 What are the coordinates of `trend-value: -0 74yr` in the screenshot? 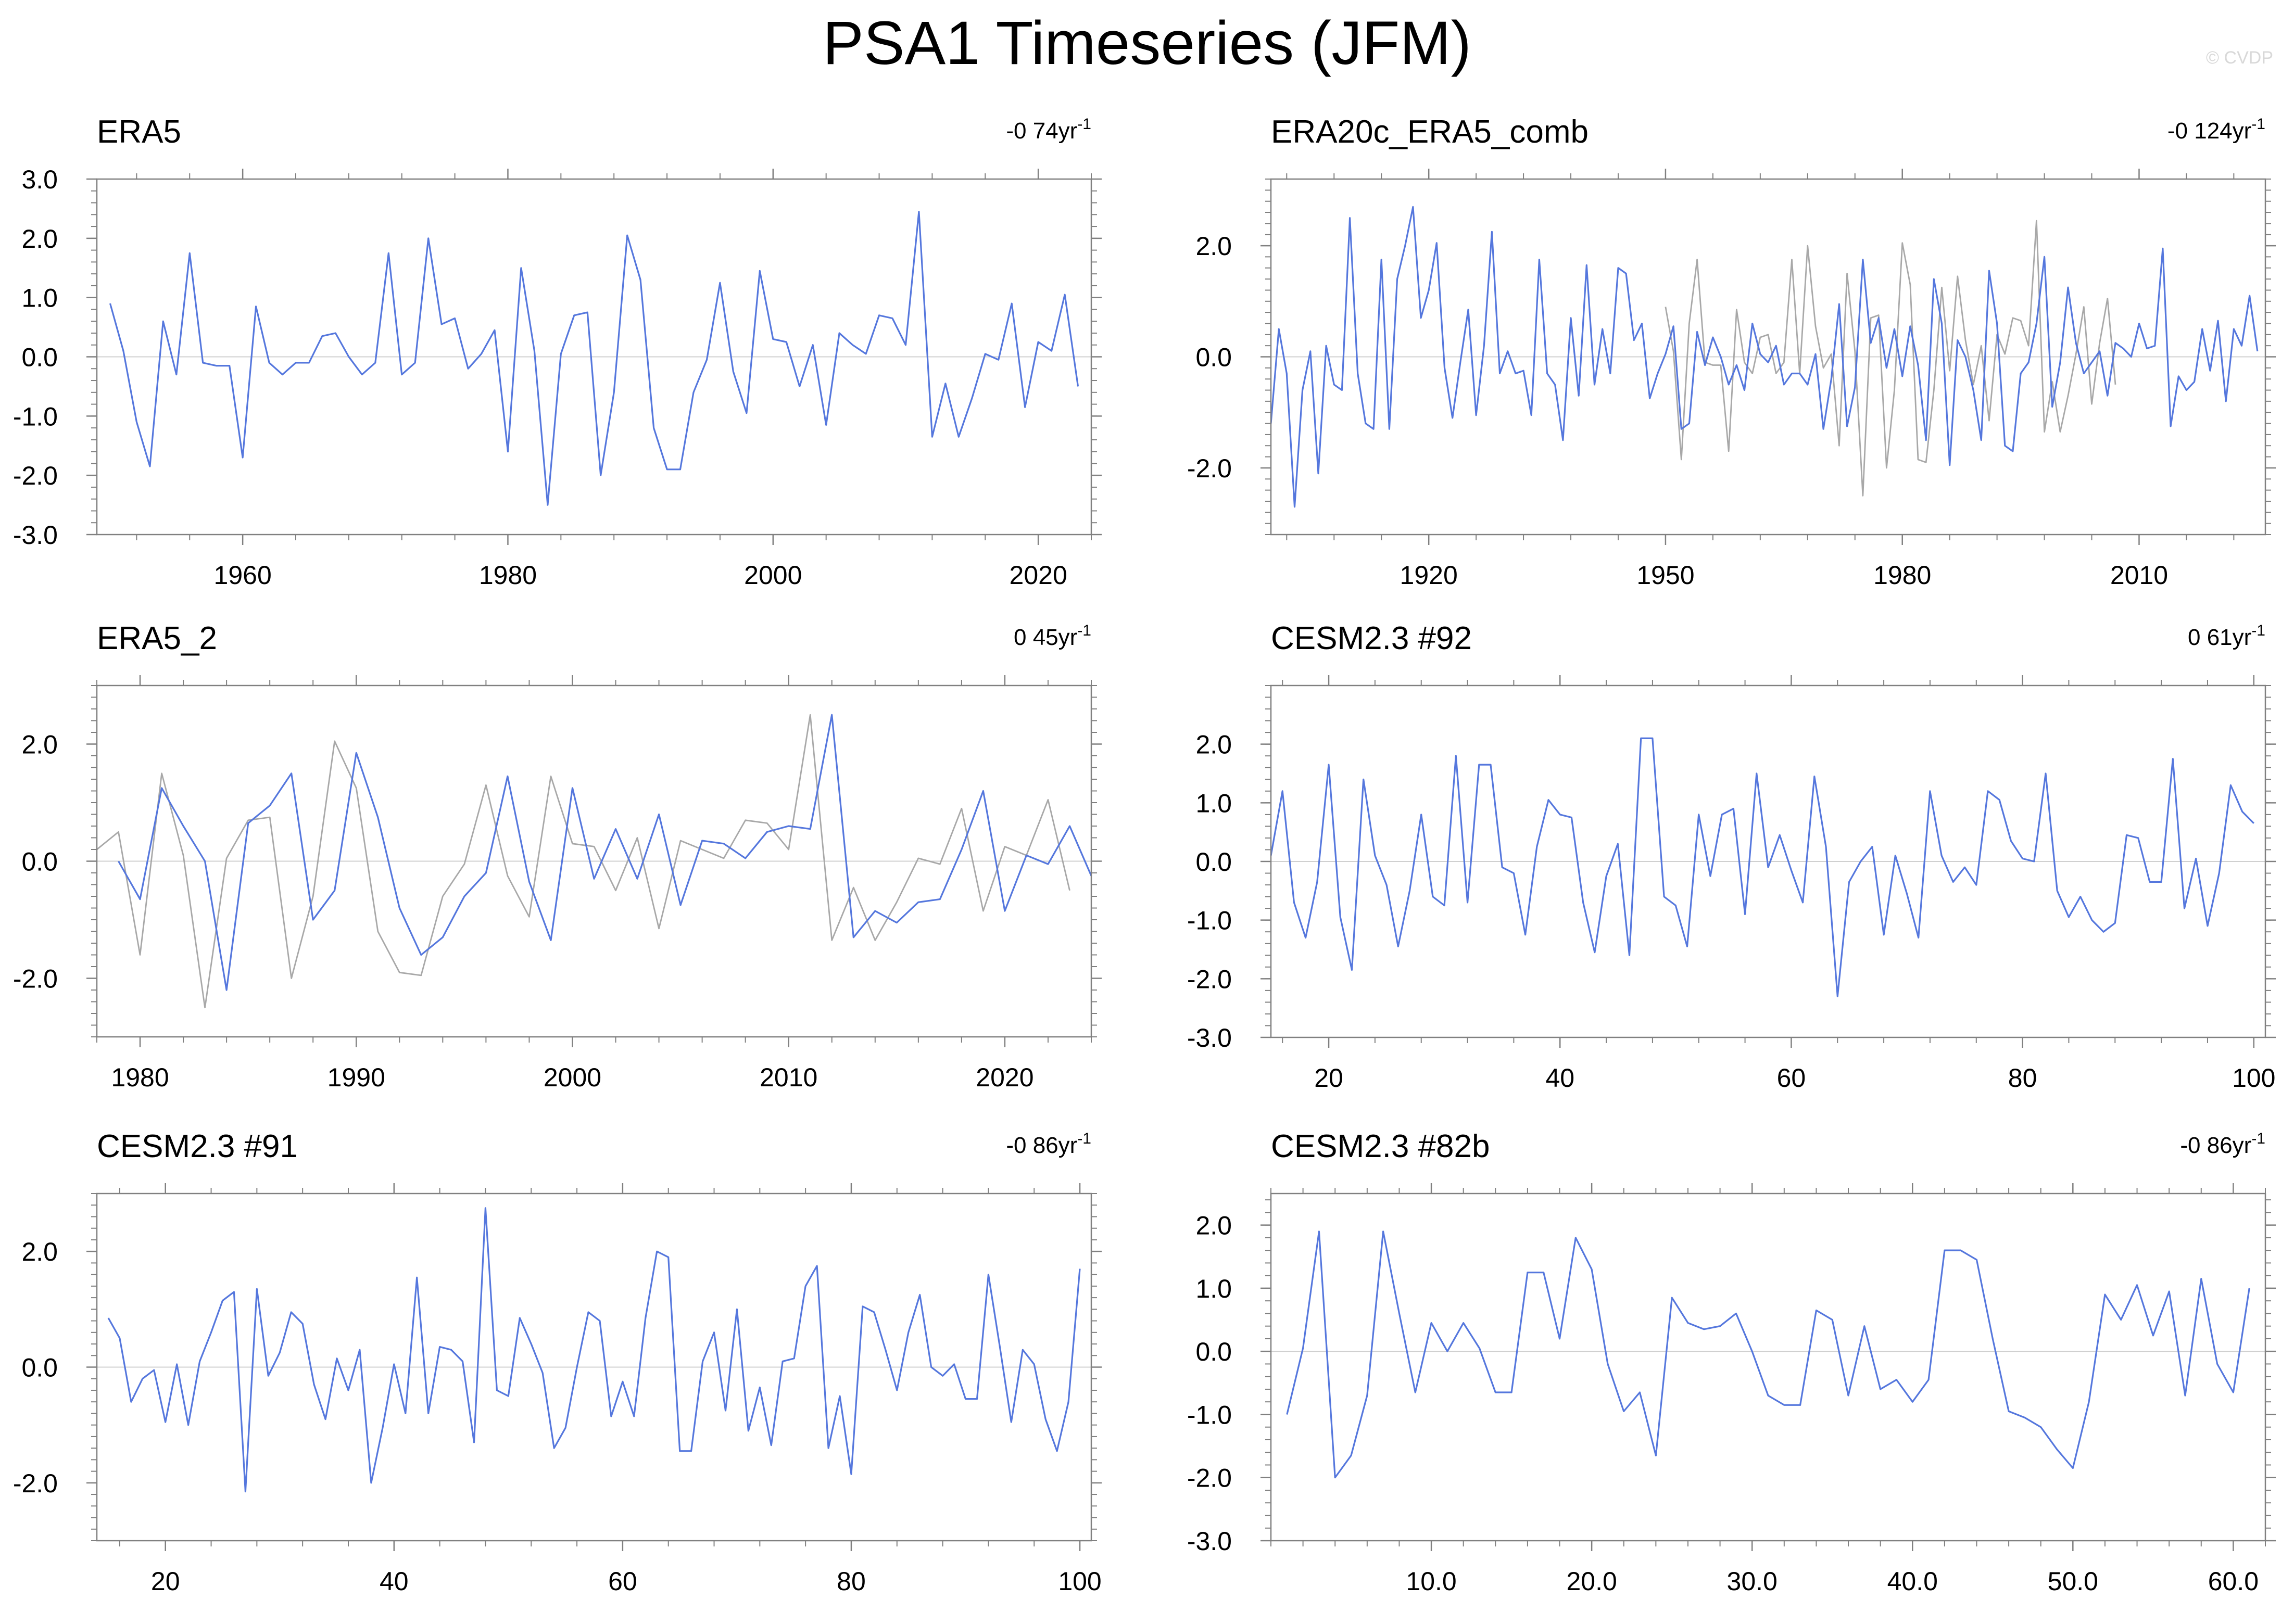 It's located at (1042, 131).